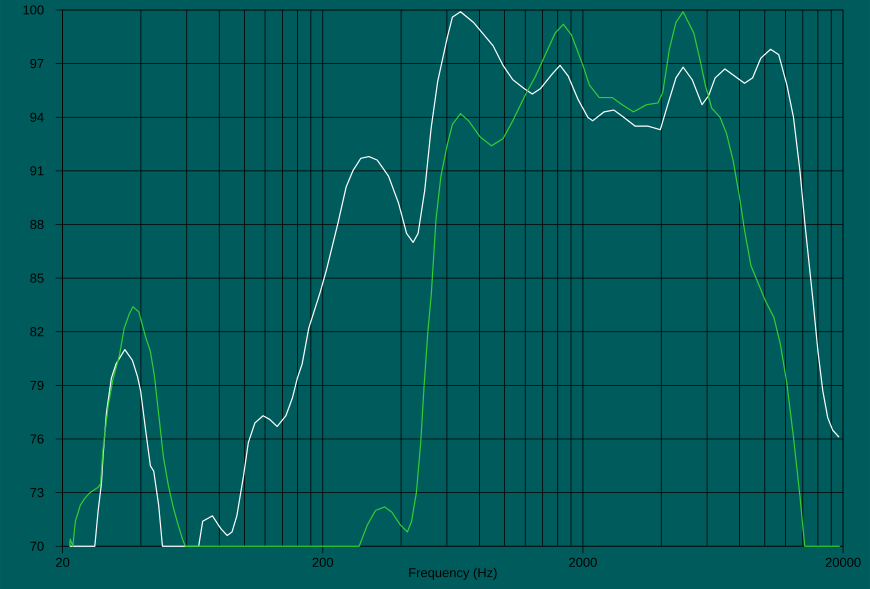 Image resolution: width=870 pixels, height=589 pixels. What do you see at coordinates (453, 574) in the screenshot?
I see `x-axis-title: Frequency (Hz)` at bounding box center [453, 574].